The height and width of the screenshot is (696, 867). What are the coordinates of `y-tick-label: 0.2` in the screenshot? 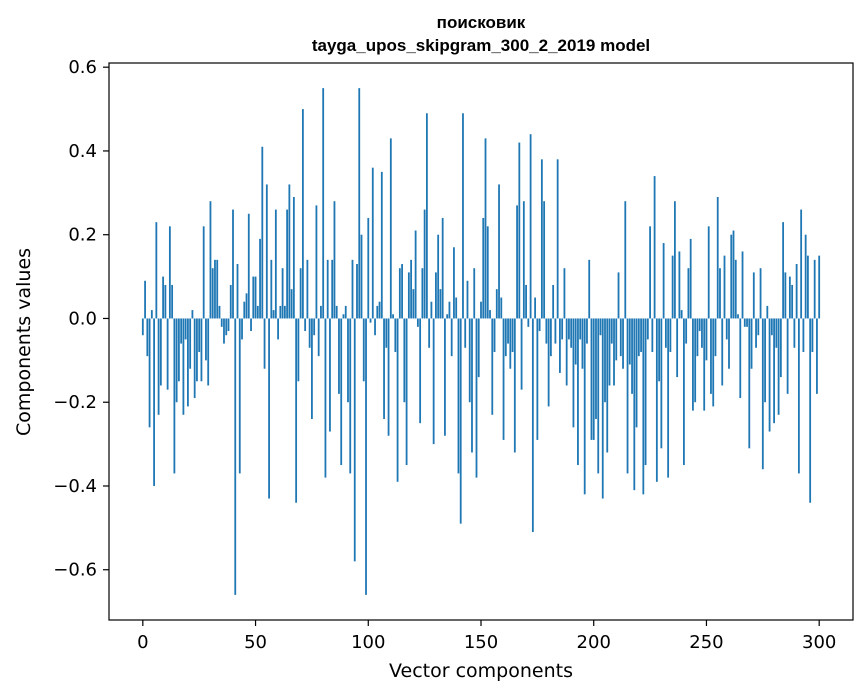 It's located at (82, 235).